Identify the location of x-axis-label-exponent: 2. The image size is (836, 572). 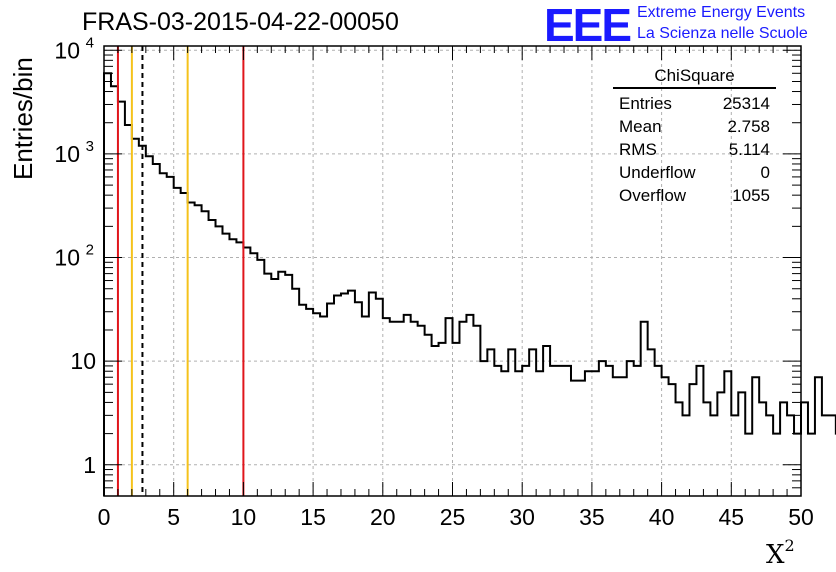
(789, 545).